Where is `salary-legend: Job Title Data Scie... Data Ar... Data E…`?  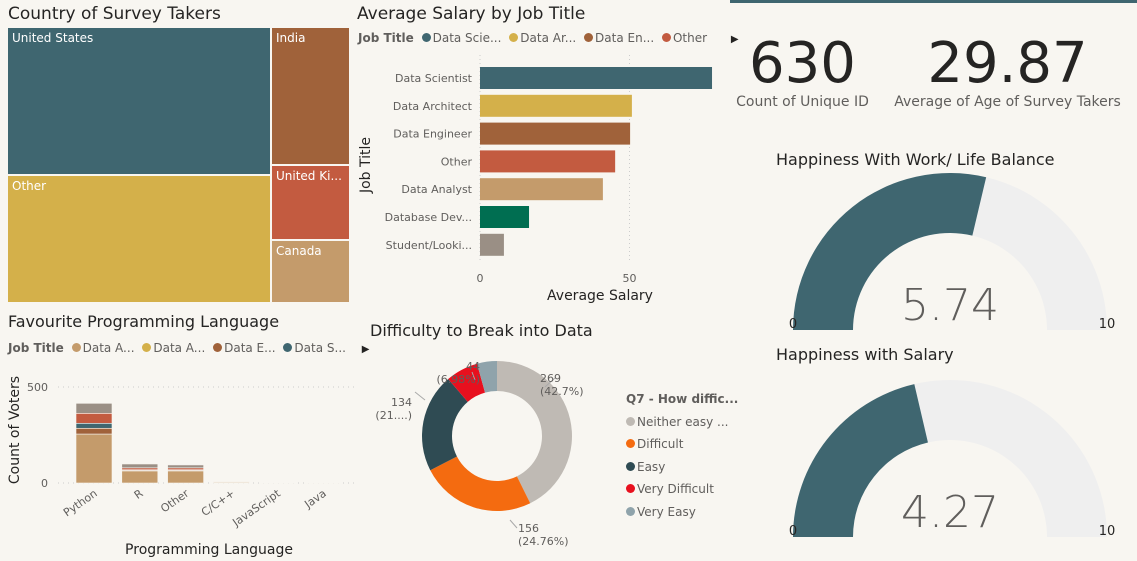
salary-legend: Job Title Data Scie... Data Ar... Data E… is located at coordinates (548, 38).